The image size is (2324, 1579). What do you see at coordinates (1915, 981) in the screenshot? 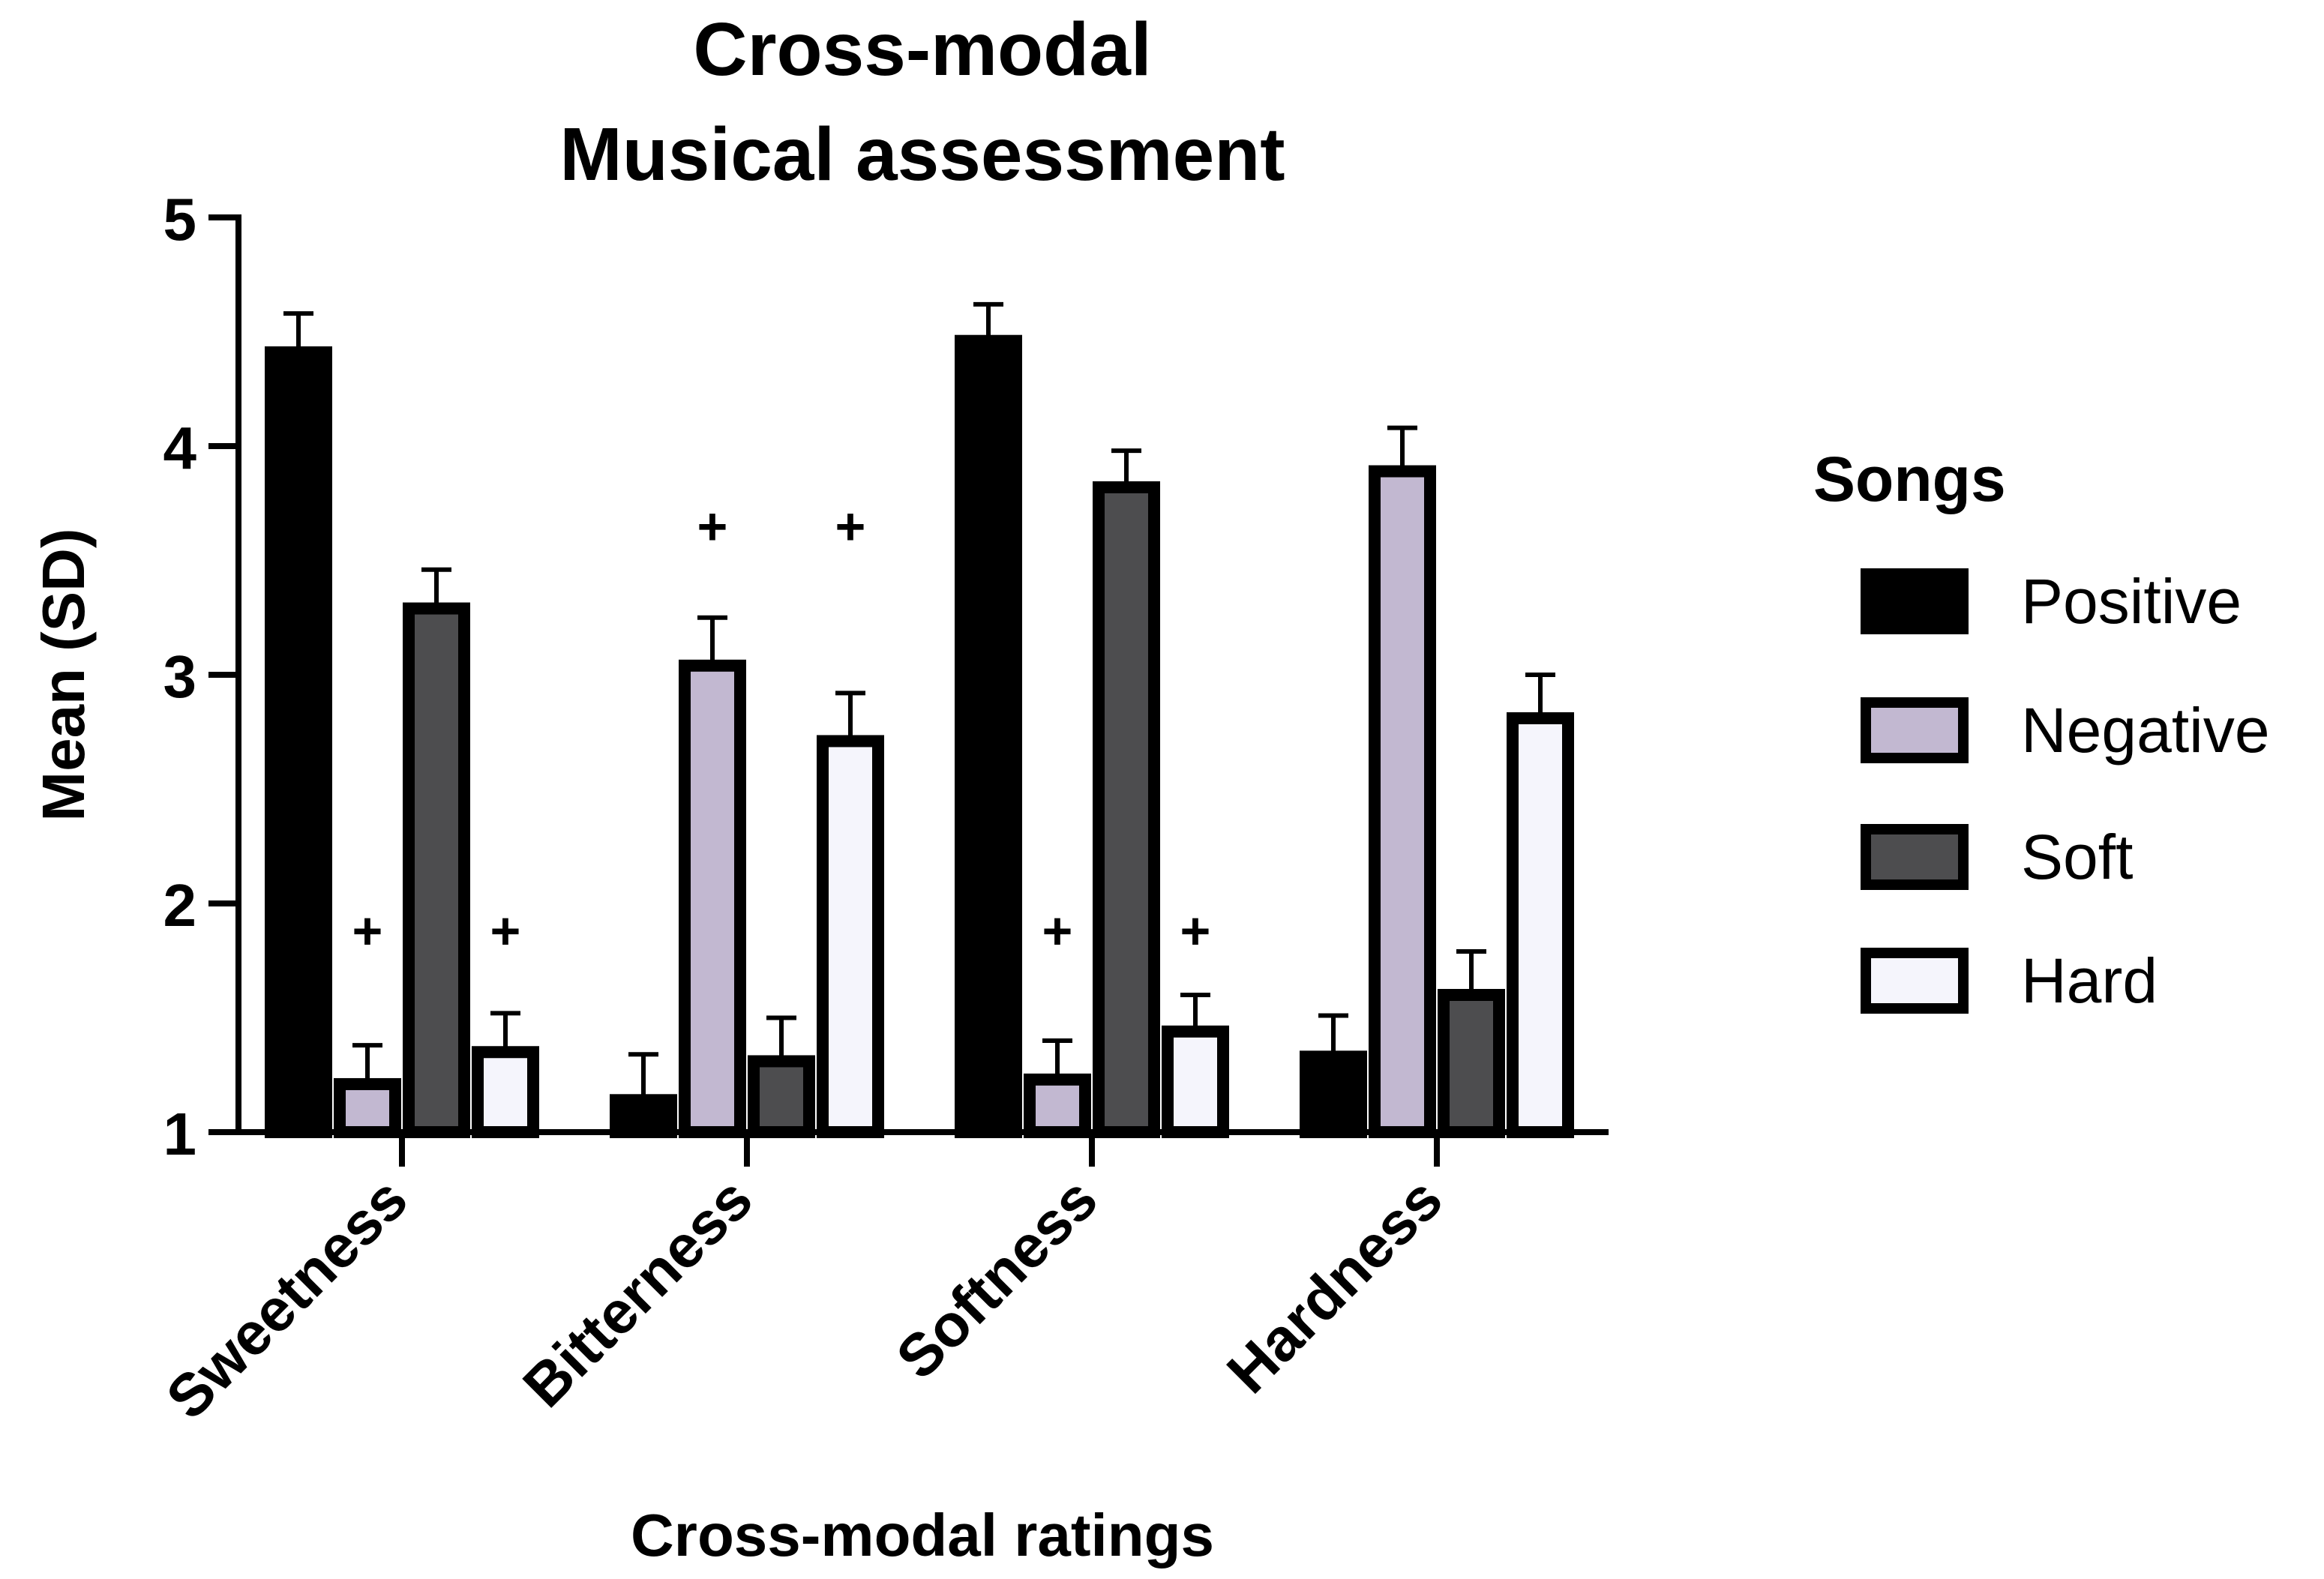
I see `legend-swatch-hard` at bounding box center [1915, 981].